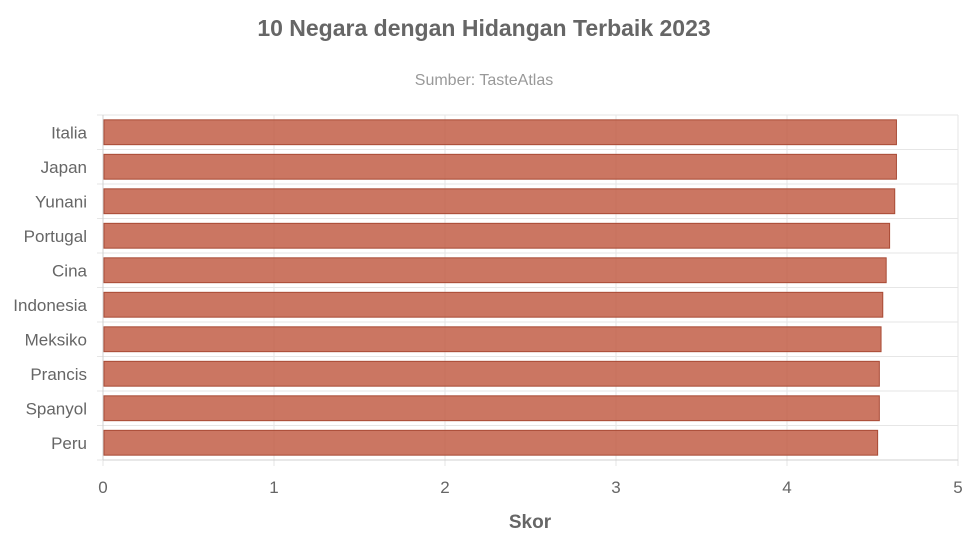 This screenshot has height=548, width=968. I want to click on x-tick-label: 2, so click(444, 487).